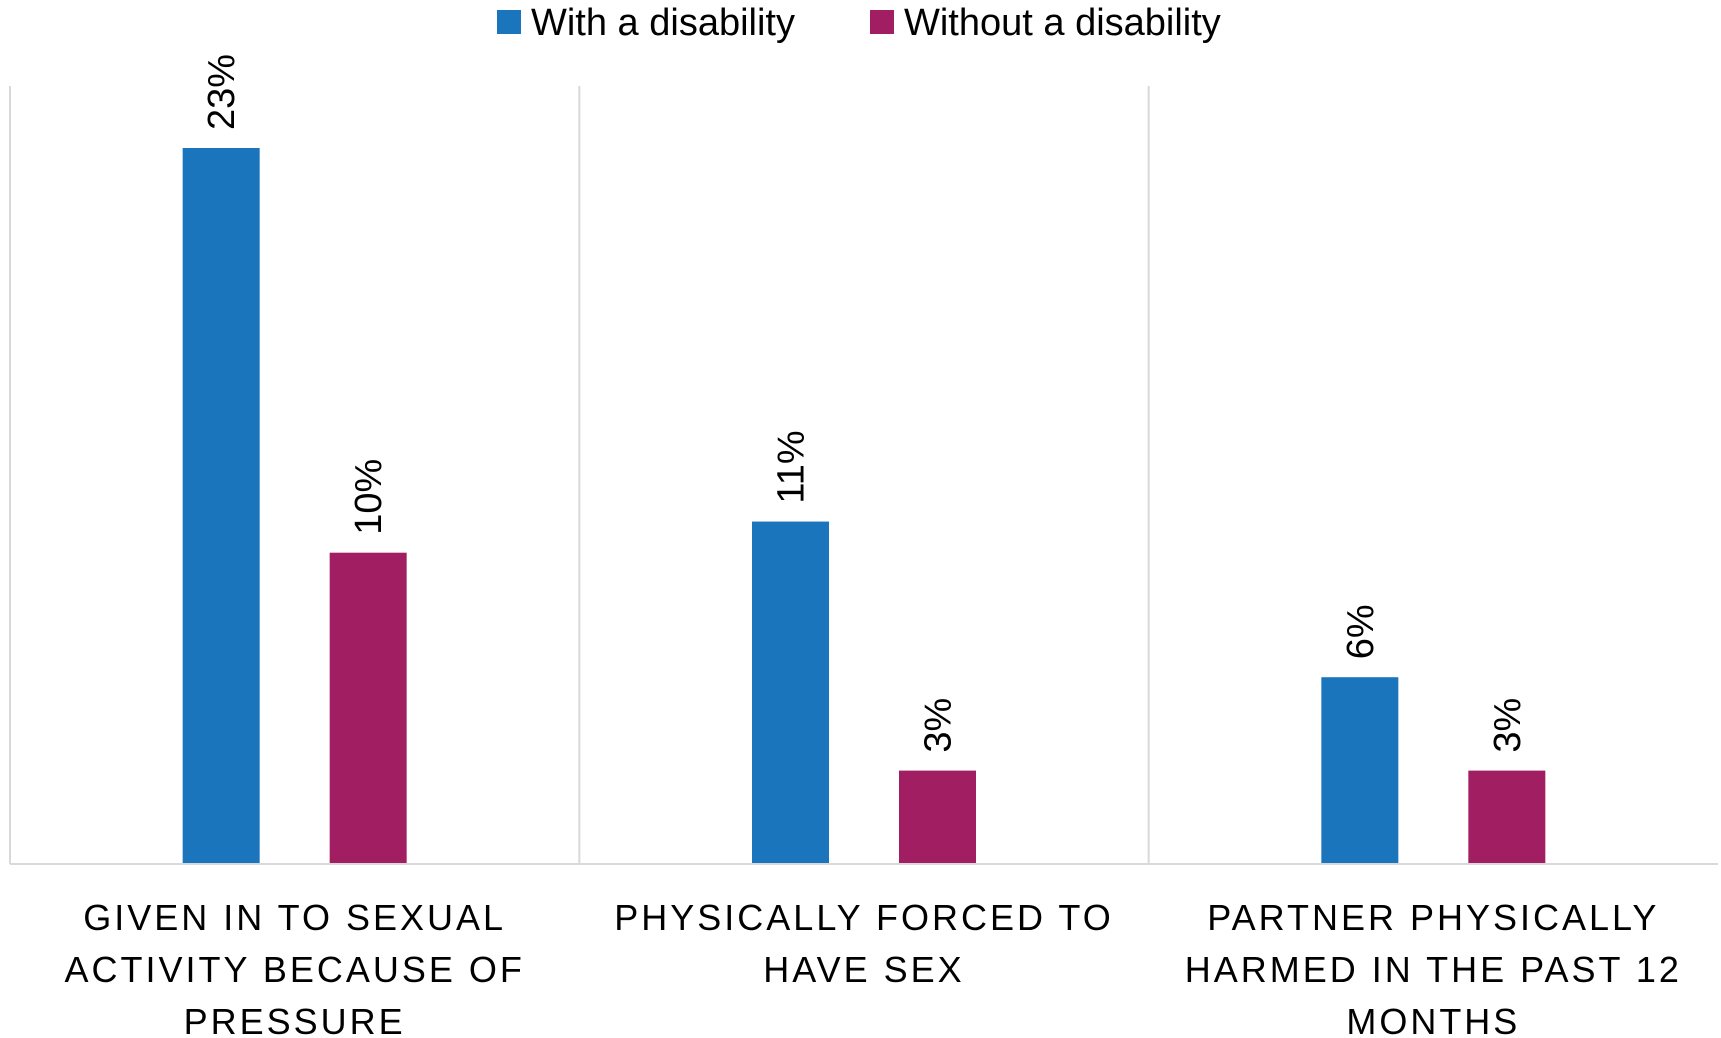 The height and width of the screenshot is (1038, 1721). Describe the element at coordinates (294, 917) in the screenshot. I see `category-label: GIVEN IN TO SEXUAL` at that location.